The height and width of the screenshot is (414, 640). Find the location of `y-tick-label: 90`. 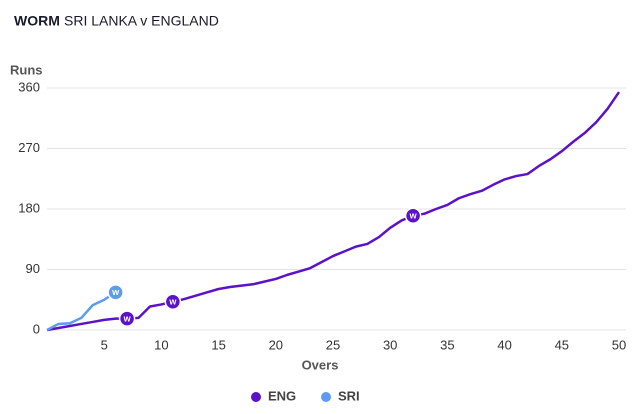

y-tick-label: 90 is located at coordinates (33, 268).